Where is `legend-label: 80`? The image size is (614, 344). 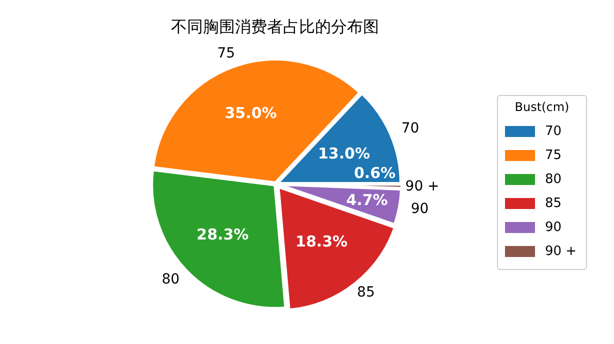
legend-label: 80 is located at coordinates (553, 179).